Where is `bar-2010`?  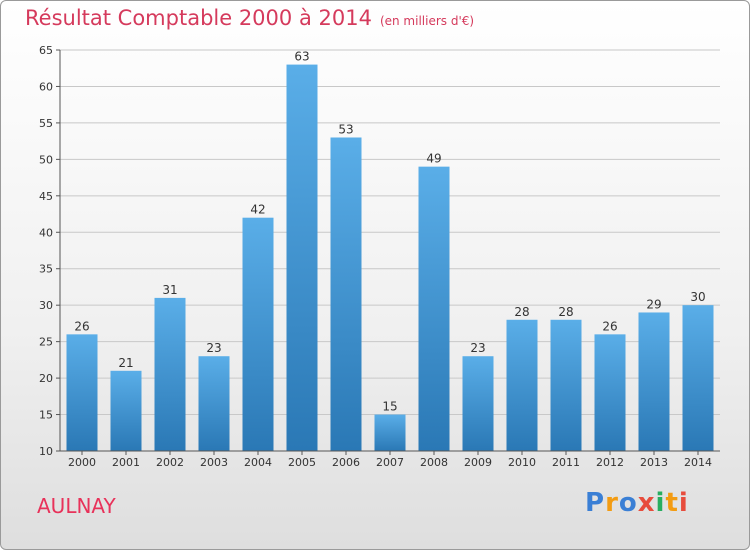
bar-2010 is located at coordinates (522, 385).